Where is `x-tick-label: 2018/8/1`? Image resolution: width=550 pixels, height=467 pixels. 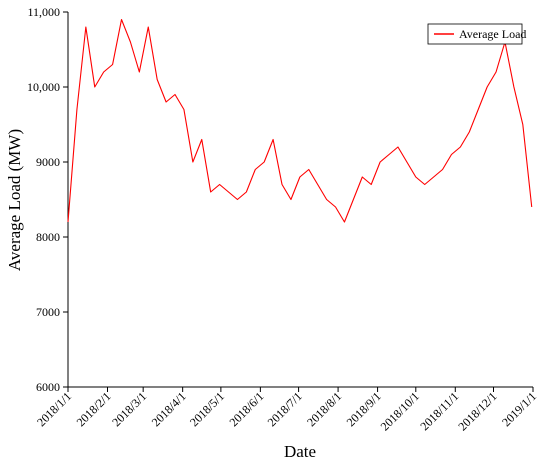 x-tick-label: 2018/8/1 is located at coordinates (324, 409).